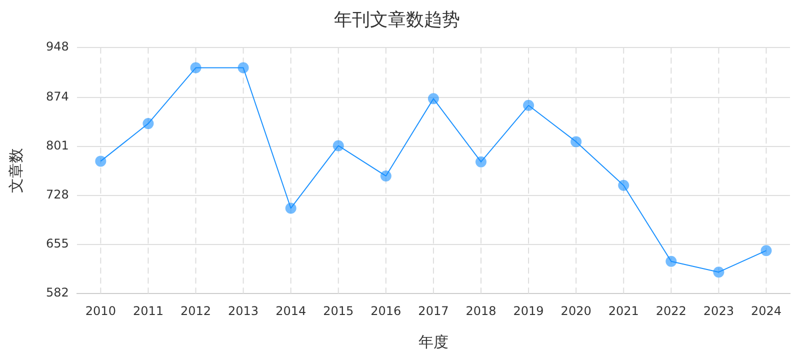 The width and height of the screenshot is (810, 360). What do you see at coordinates (718, 311) in the screenshot?
I see `x-tick-label: 2023` at bounding box center [718, 311].